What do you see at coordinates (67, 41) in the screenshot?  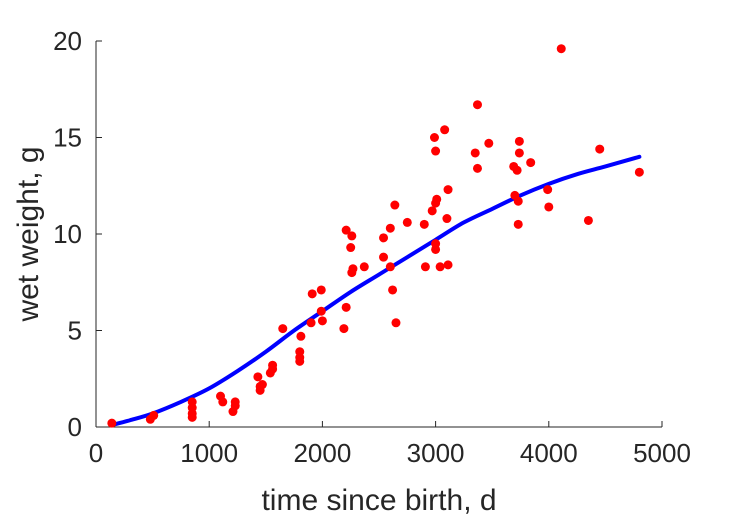 I see `y-tick-label: 20` at bounding box center [67, 41].